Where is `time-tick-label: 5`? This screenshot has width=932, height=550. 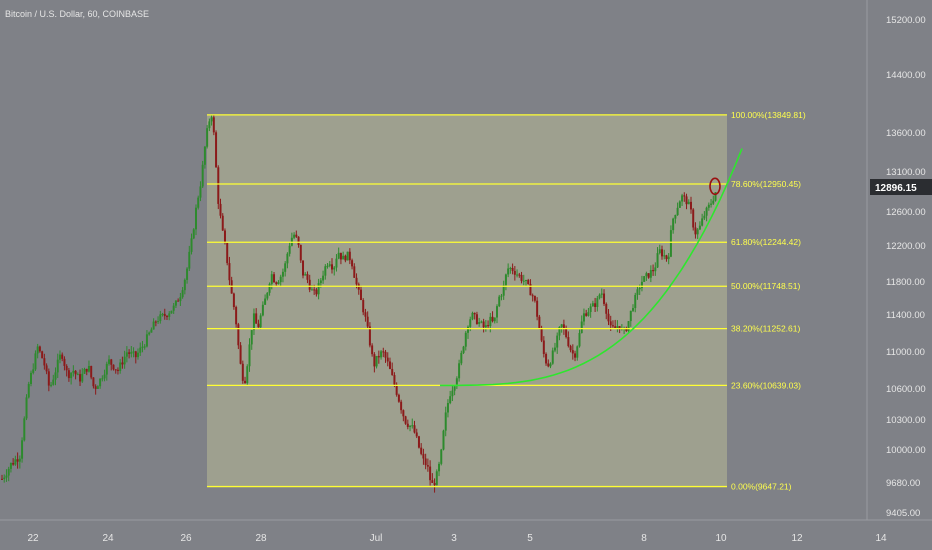
time-tick-label: 5 is located at coordinates (530, 538).